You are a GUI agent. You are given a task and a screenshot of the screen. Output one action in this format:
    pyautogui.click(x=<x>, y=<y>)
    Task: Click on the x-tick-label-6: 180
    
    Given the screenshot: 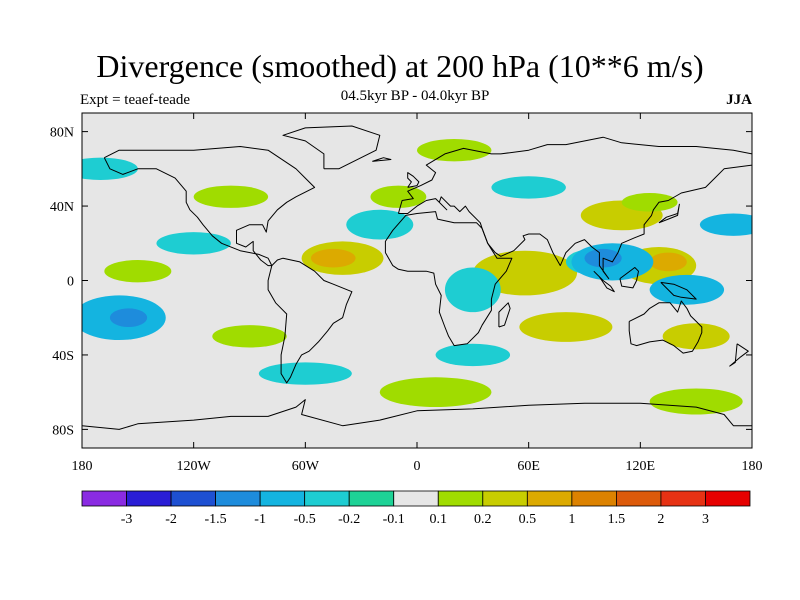 What is the action you would take?
    pyautogui.click(x=752, y=466)
    